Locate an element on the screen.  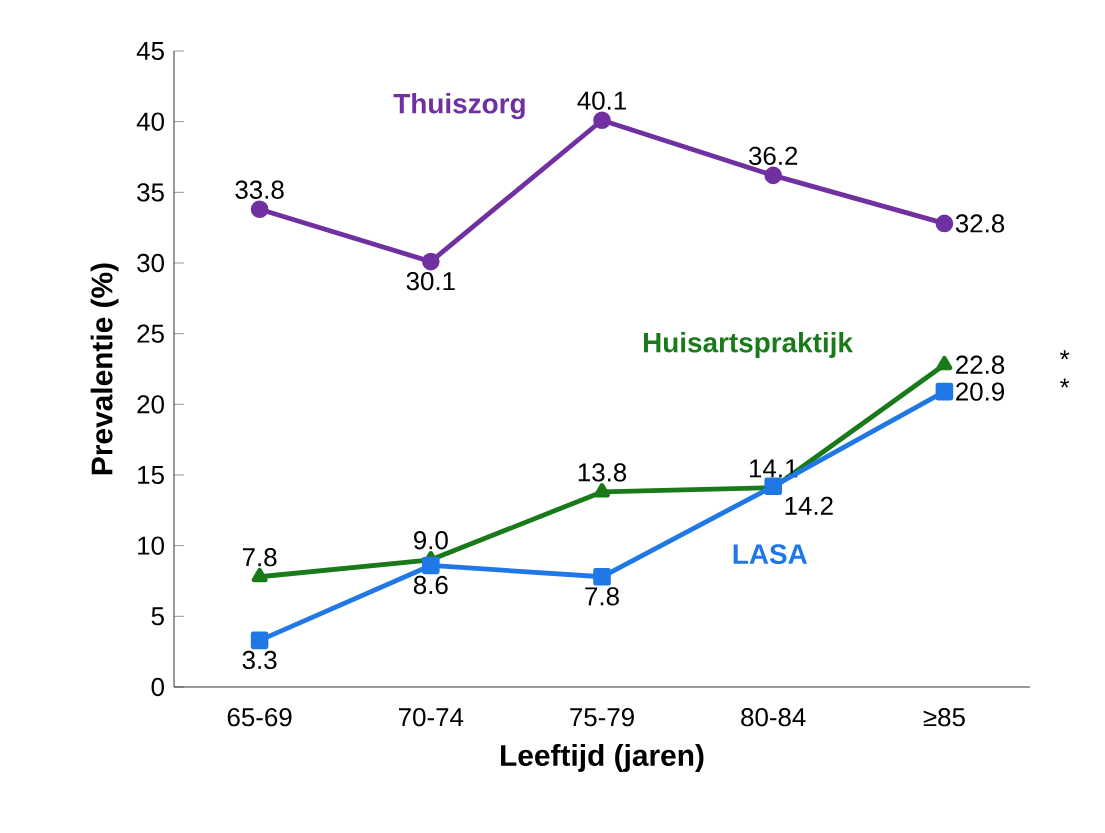
data-label: 40.1 is located at coordinates (601, 100).